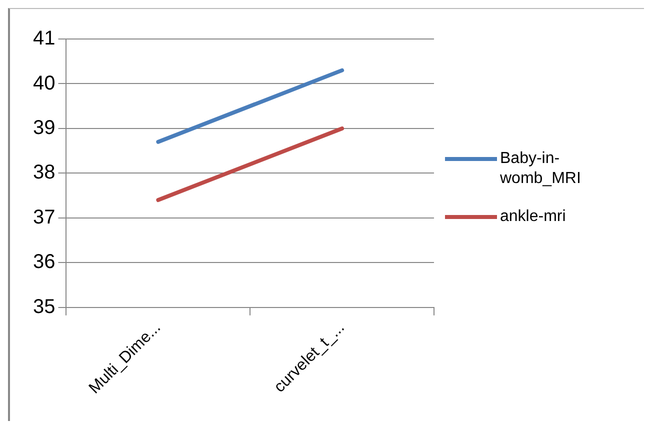  Describe the element at coordinates (44, 127) in the screenshot. I see `y-tick-label: 39` at that location.